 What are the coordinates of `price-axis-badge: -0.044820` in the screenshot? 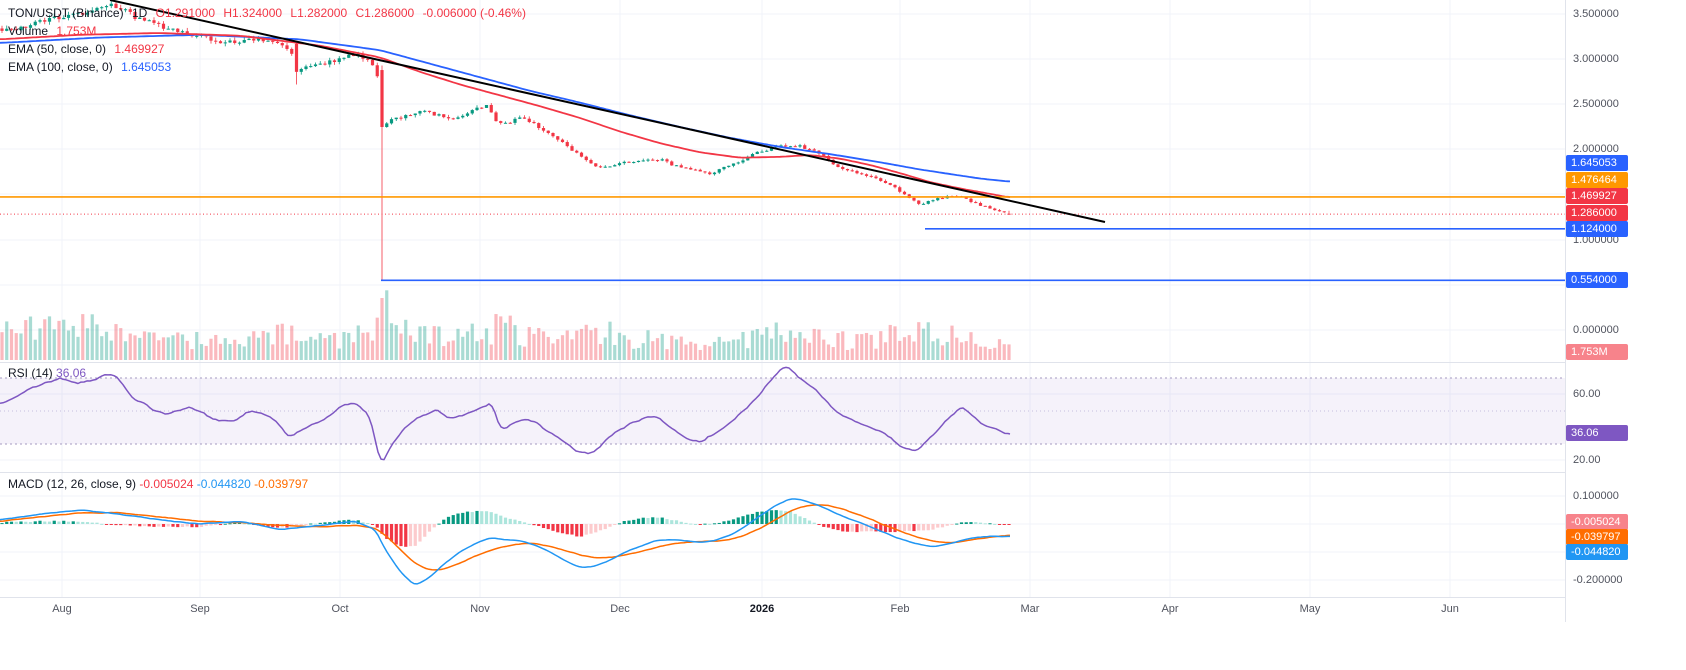 It's located at (1597, 552).